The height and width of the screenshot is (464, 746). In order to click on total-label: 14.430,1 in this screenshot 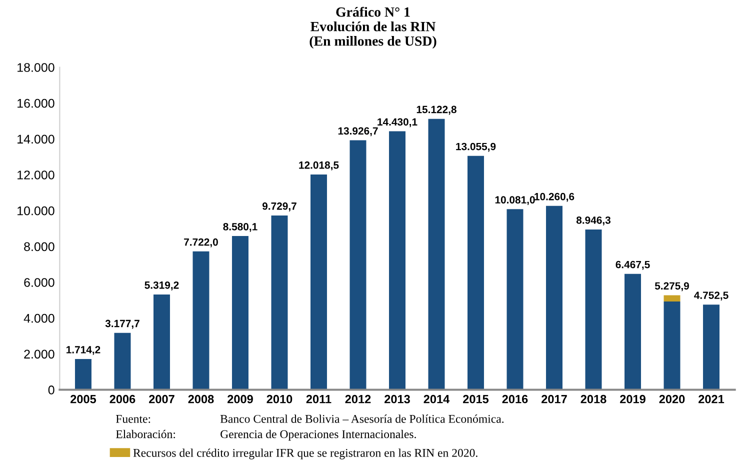, I will do `click(398, 123)`.